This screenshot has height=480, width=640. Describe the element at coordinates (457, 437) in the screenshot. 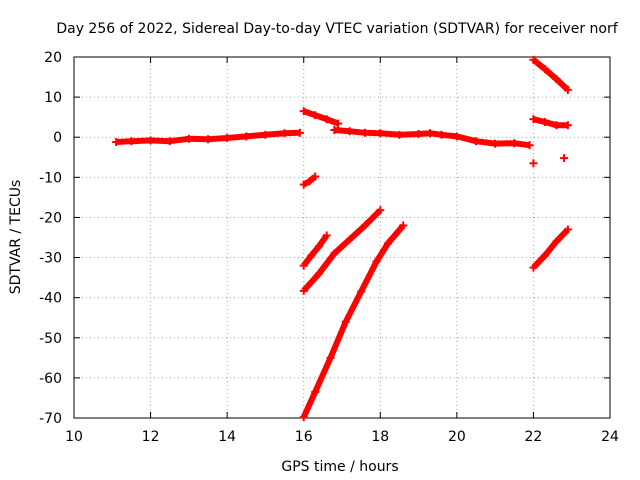

I see `x-tick-label: 20` at that location.